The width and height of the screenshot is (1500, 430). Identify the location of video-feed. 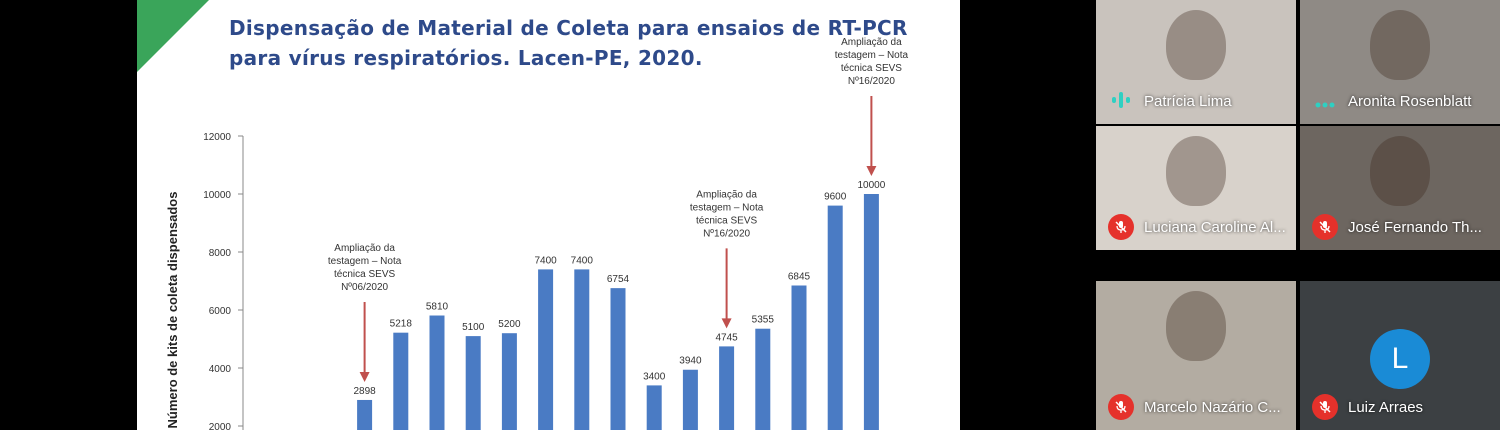
(1196, 62).